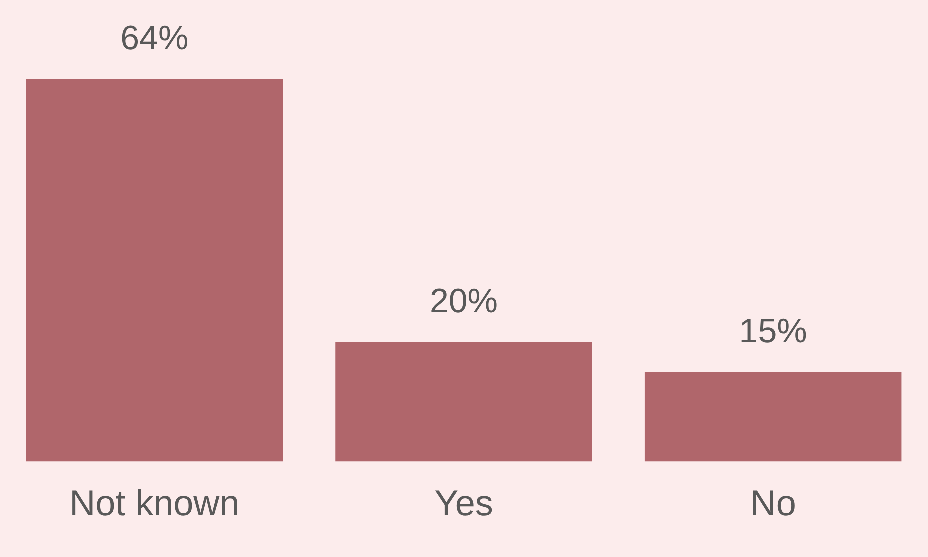  I want to click on x-tick-label: No, so click(773, 503).